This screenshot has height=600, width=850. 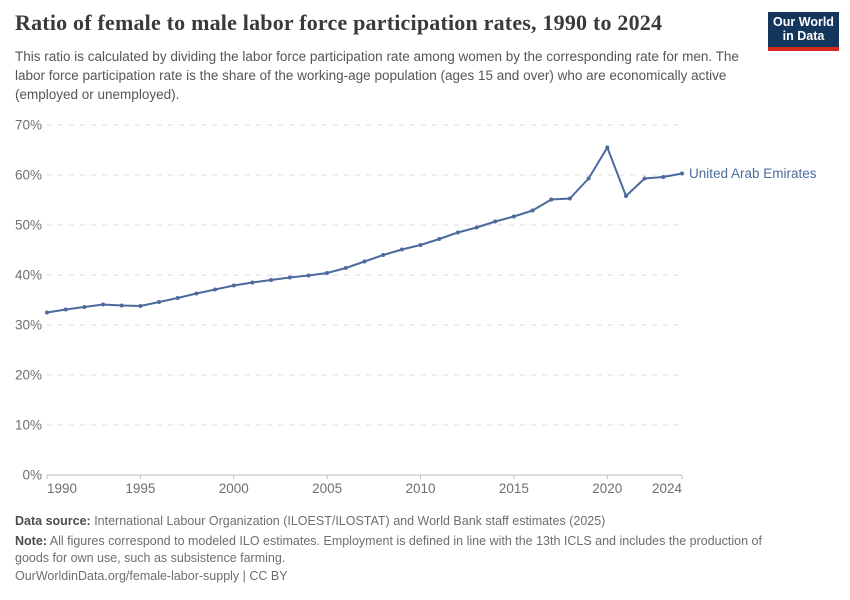 I want to click on y-axis-tick-label: 70%, so click(x=28, y=125).